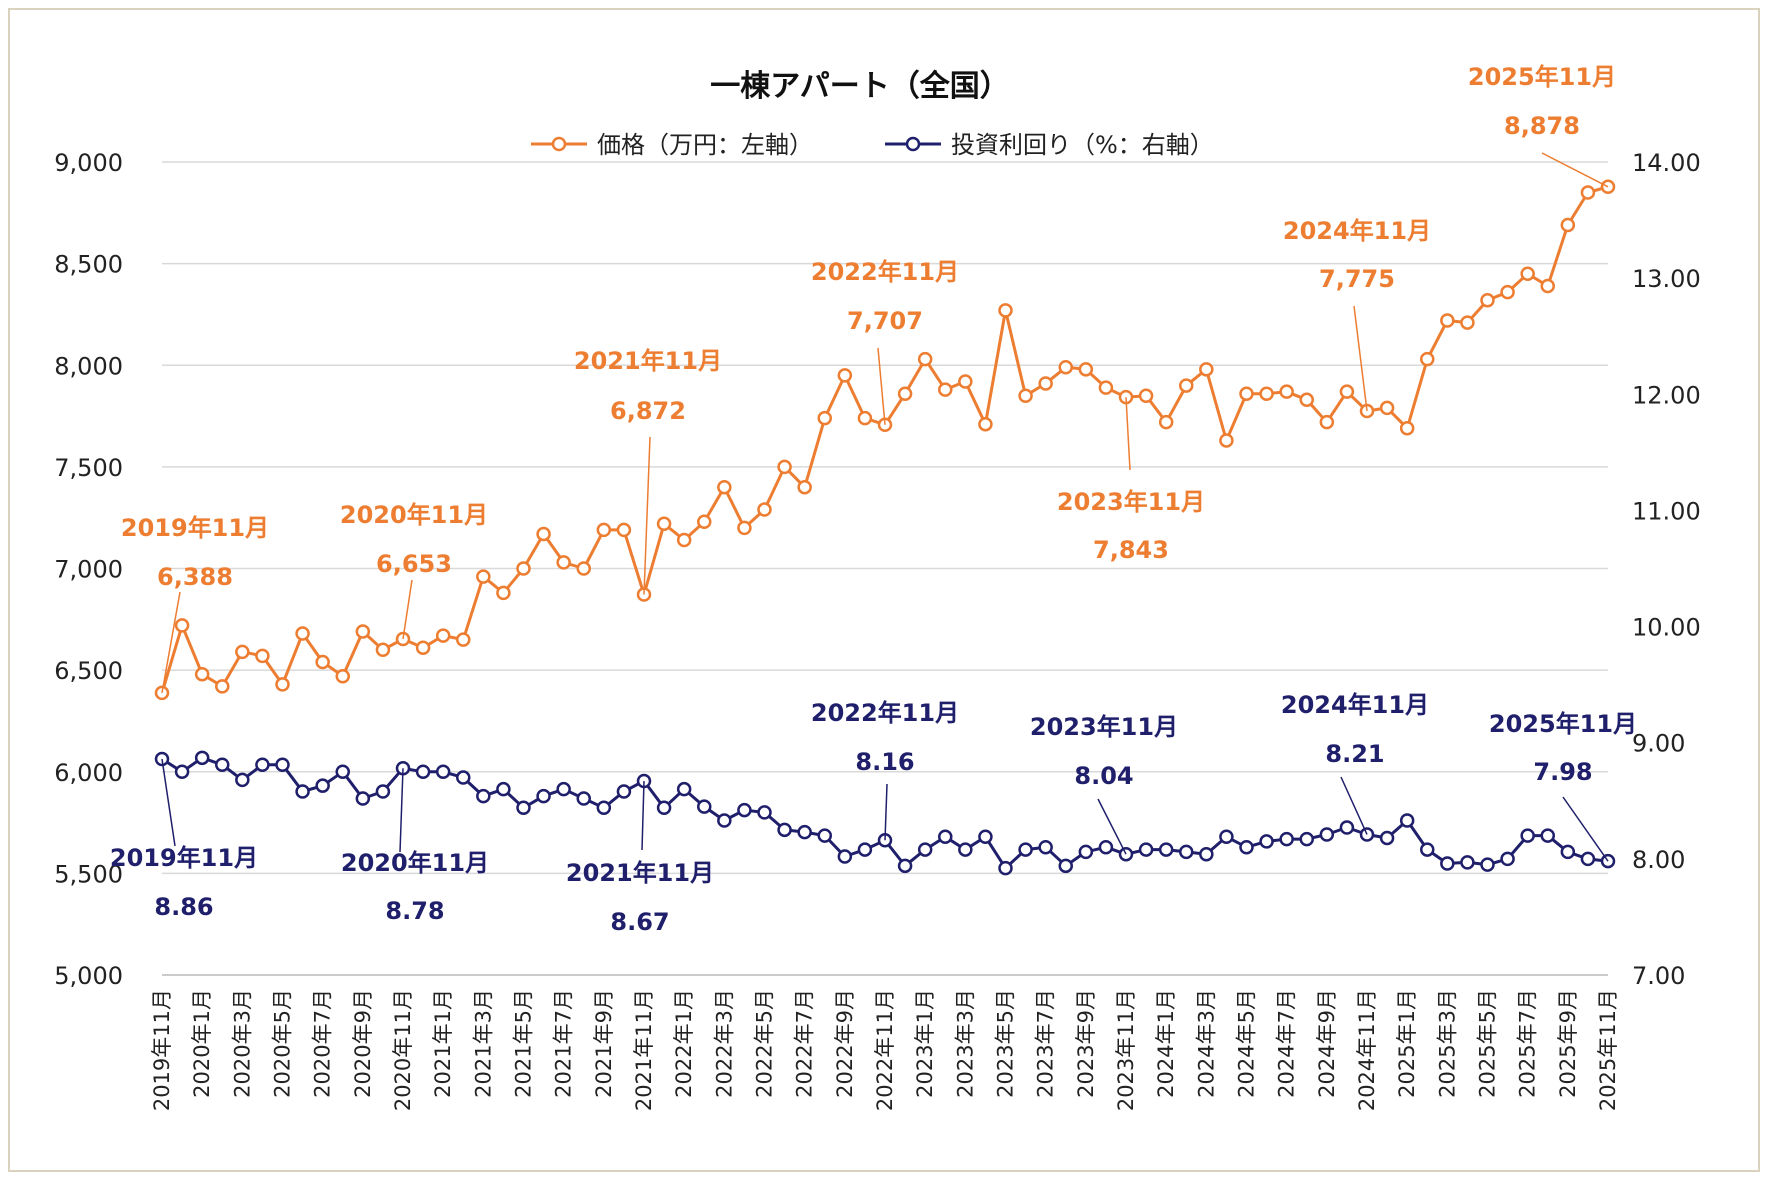 The width and height of the screenshot is (1770, 1182). I want to click on callout-date: 2020年11月, so click(415, 863).